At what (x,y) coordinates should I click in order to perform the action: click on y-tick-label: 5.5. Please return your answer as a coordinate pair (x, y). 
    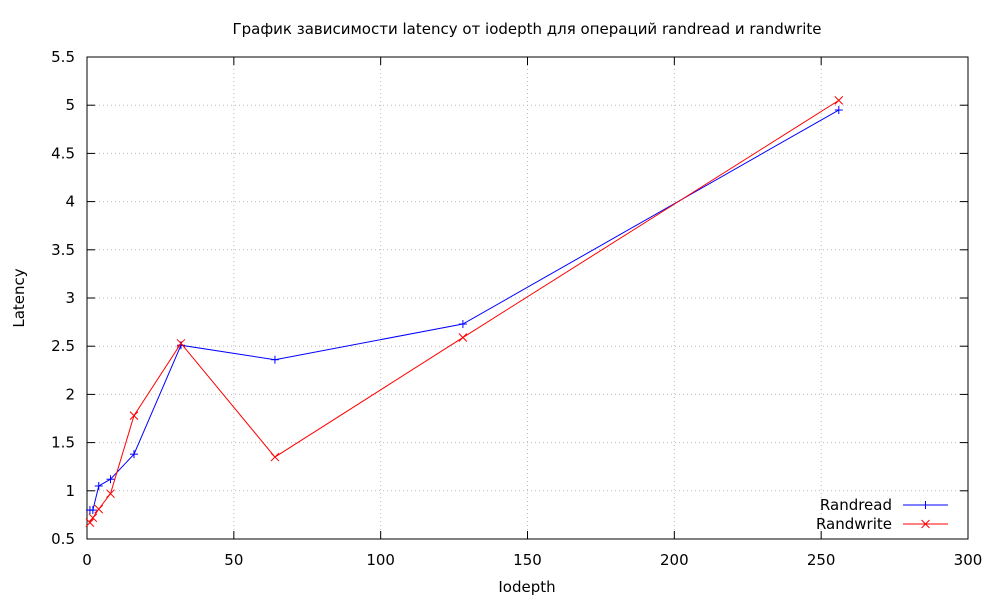
    Looking at the image, I should click on (63, 57).